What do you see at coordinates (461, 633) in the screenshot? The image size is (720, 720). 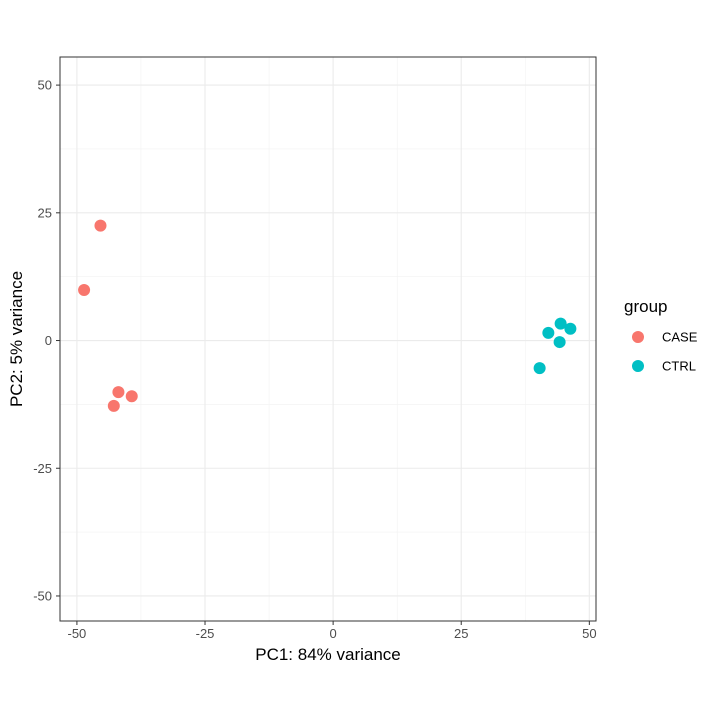 I see `x-tick-label: 25` at bounding box center [461, 633].